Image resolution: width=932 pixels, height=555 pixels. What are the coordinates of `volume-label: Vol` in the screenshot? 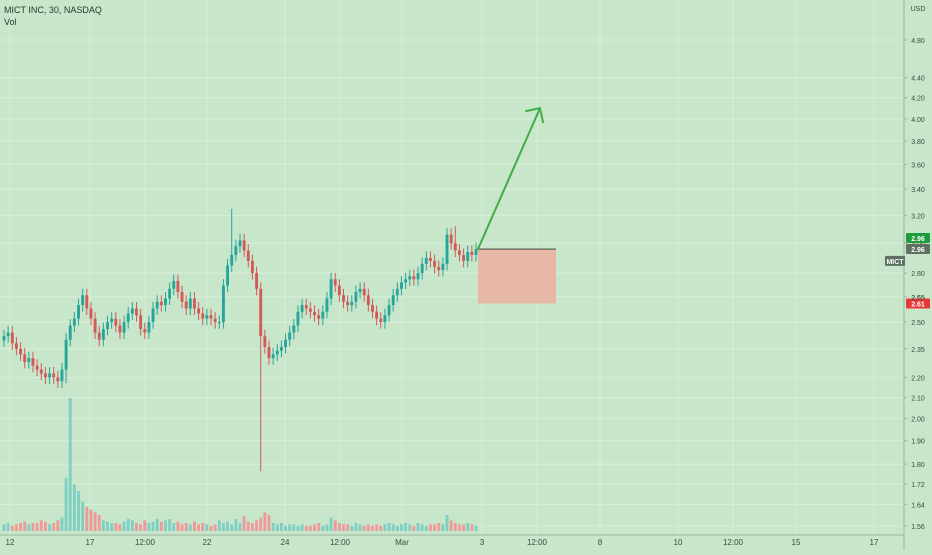 It's located at (10, 22).